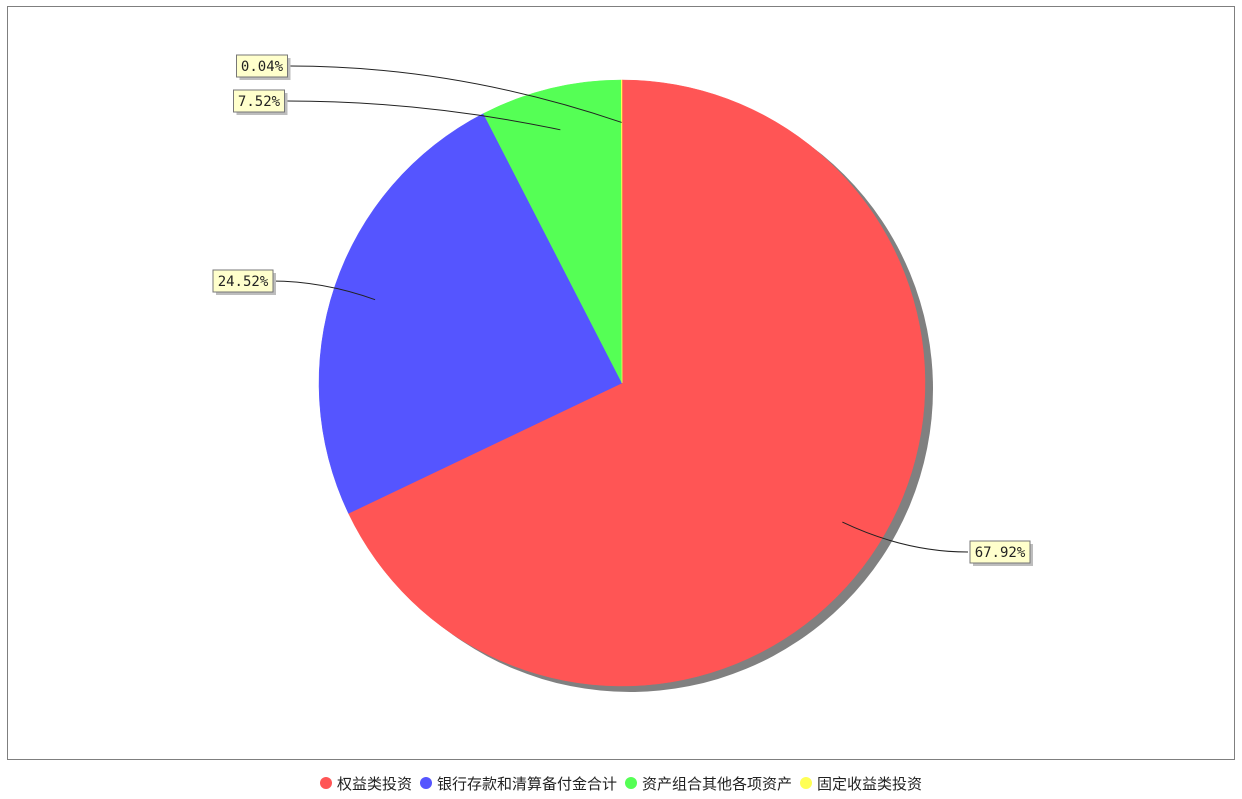 Image resolution: width=1242 pixels, height=799 pixels. Describe the element at coordinates (621, 783) in the screenshot. I see `chart-legend: 权益类投资 银行存款和清算备付金合计 资产组合其他各项资产 固定收益类投资` at that location.